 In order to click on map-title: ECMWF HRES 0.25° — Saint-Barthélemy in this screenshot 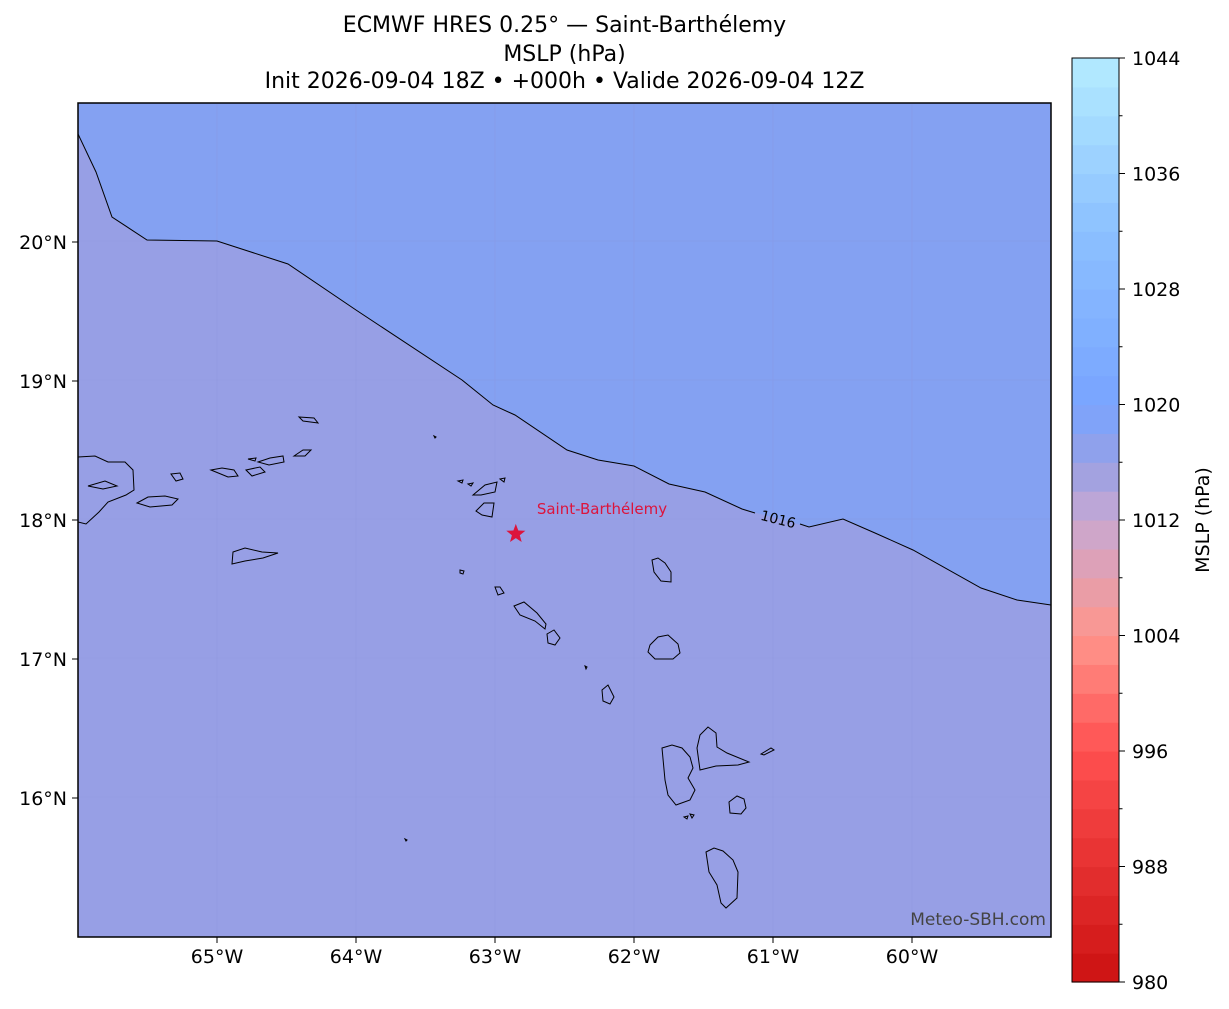, I will do `click(564, 25)`.